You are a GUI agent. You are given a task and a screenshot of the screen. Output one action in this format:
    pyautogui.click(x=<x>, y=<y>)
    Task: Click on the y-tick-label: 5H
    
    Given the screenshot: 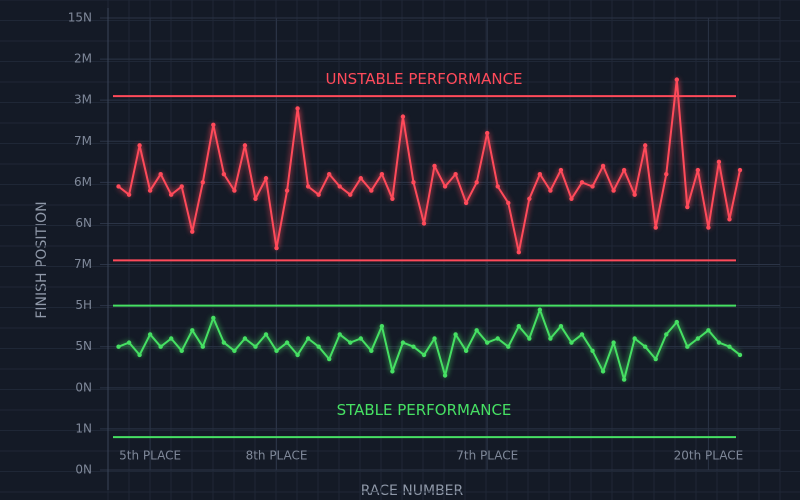 What is the action you would take?
    pyautogui.click(x=83, y=305)
    